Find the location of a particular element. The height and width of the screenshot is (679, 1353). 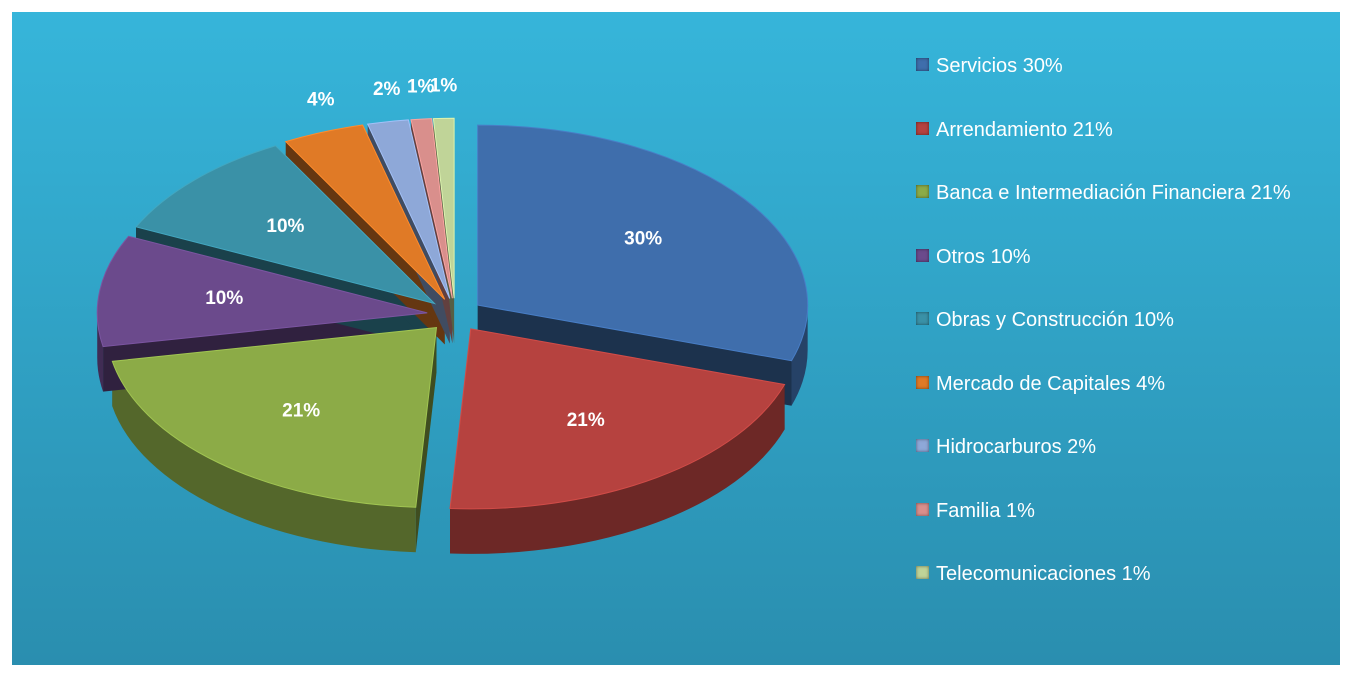

data-label: 2% is located at coordinates (387, 89).